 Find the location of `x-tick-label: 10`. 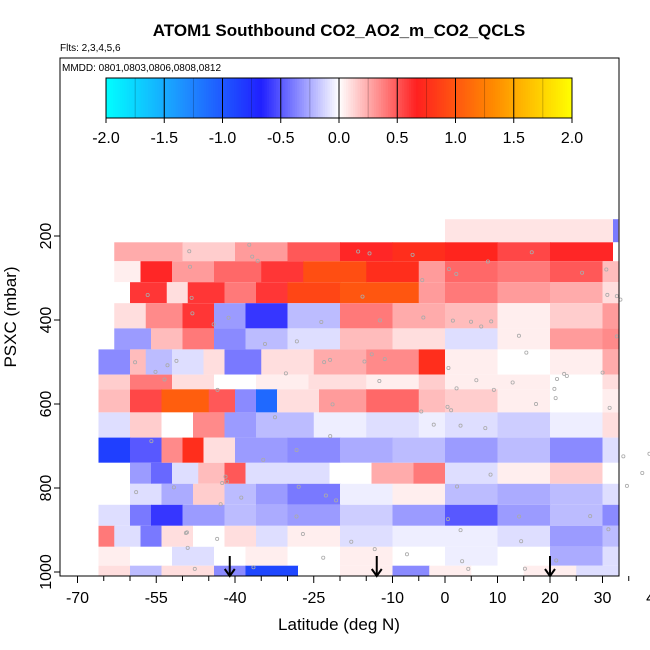

x-tick-label: 10 is located at coordinates (498, 598).